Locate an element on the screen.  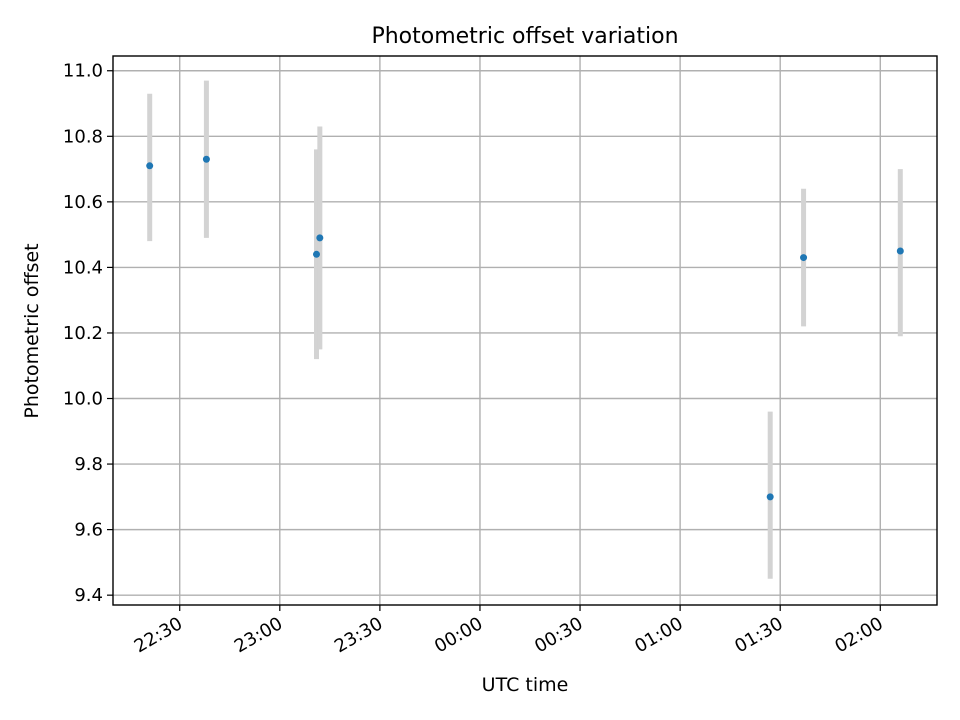
y-tick-label: 9.4 is located at coordinates (88, 595).